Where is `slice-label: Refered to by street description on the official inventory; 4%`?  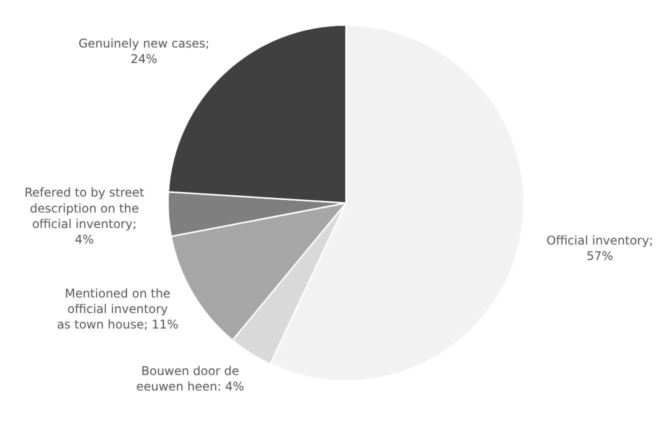 slice-label: Refered to by street description on the official inventory; 4% is located at coordinates (84, 216).